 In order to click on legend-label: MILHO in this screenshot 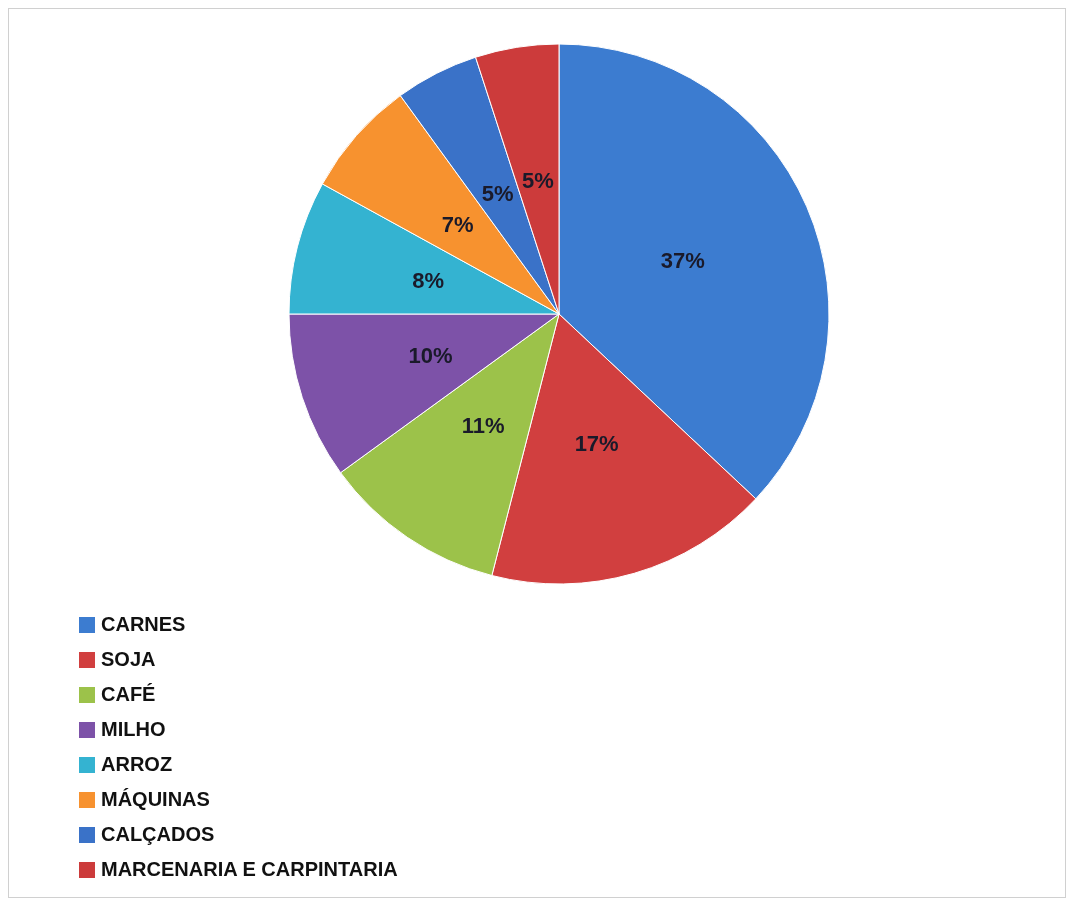, I will do `click(133, 729)`.